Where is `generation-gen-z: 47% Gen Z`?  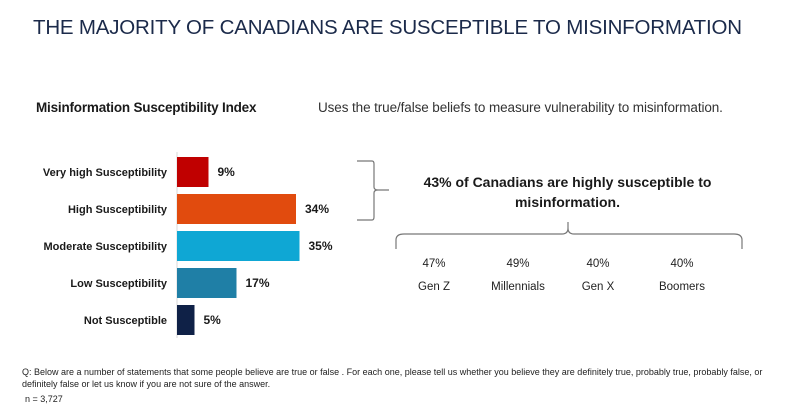 generation-gen-z: 47% Gen Z is located at coordinates (434, 275).